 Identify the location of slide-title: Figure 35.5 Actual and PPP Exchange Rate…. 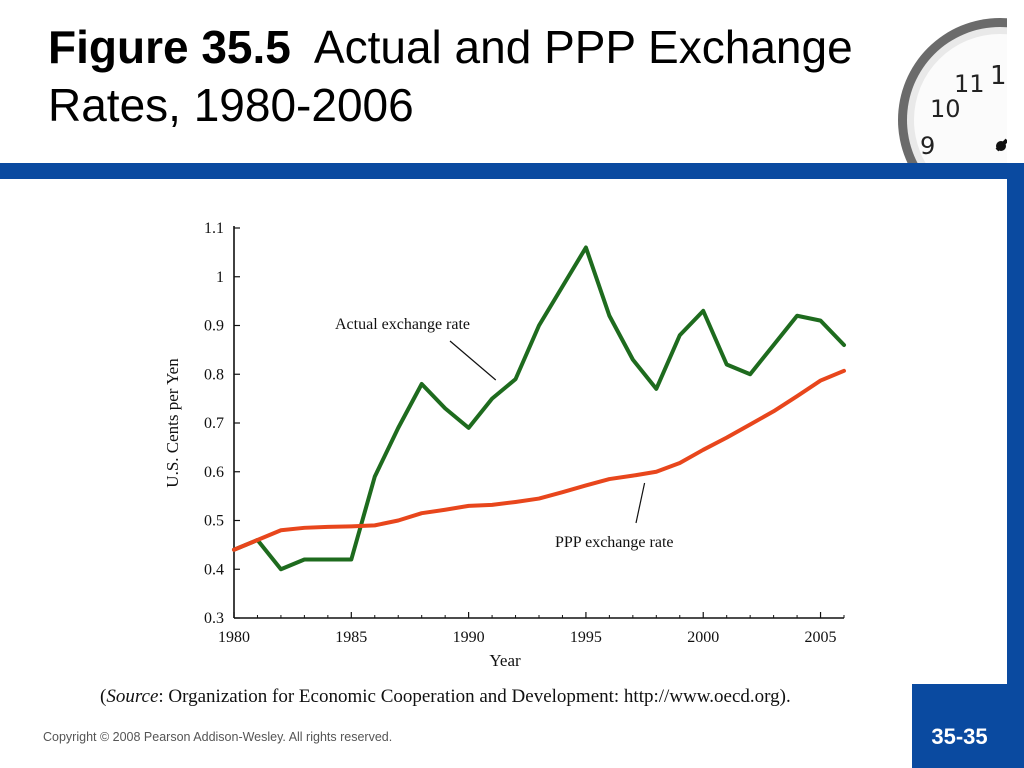
(468, 76).